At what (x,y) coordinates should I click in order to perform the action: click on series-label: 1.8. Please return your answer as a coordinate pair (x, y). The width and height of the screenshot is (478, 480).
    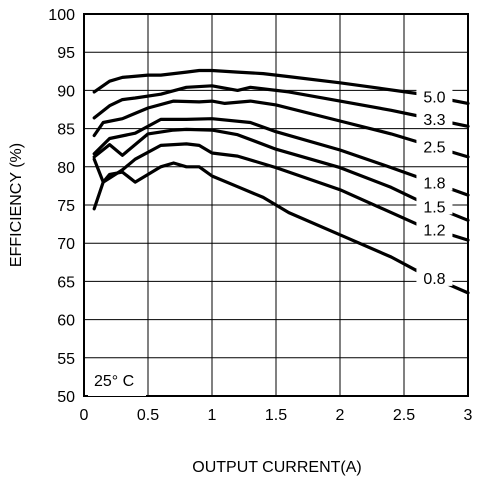
    Looking at the image, I should click on (434, 184).